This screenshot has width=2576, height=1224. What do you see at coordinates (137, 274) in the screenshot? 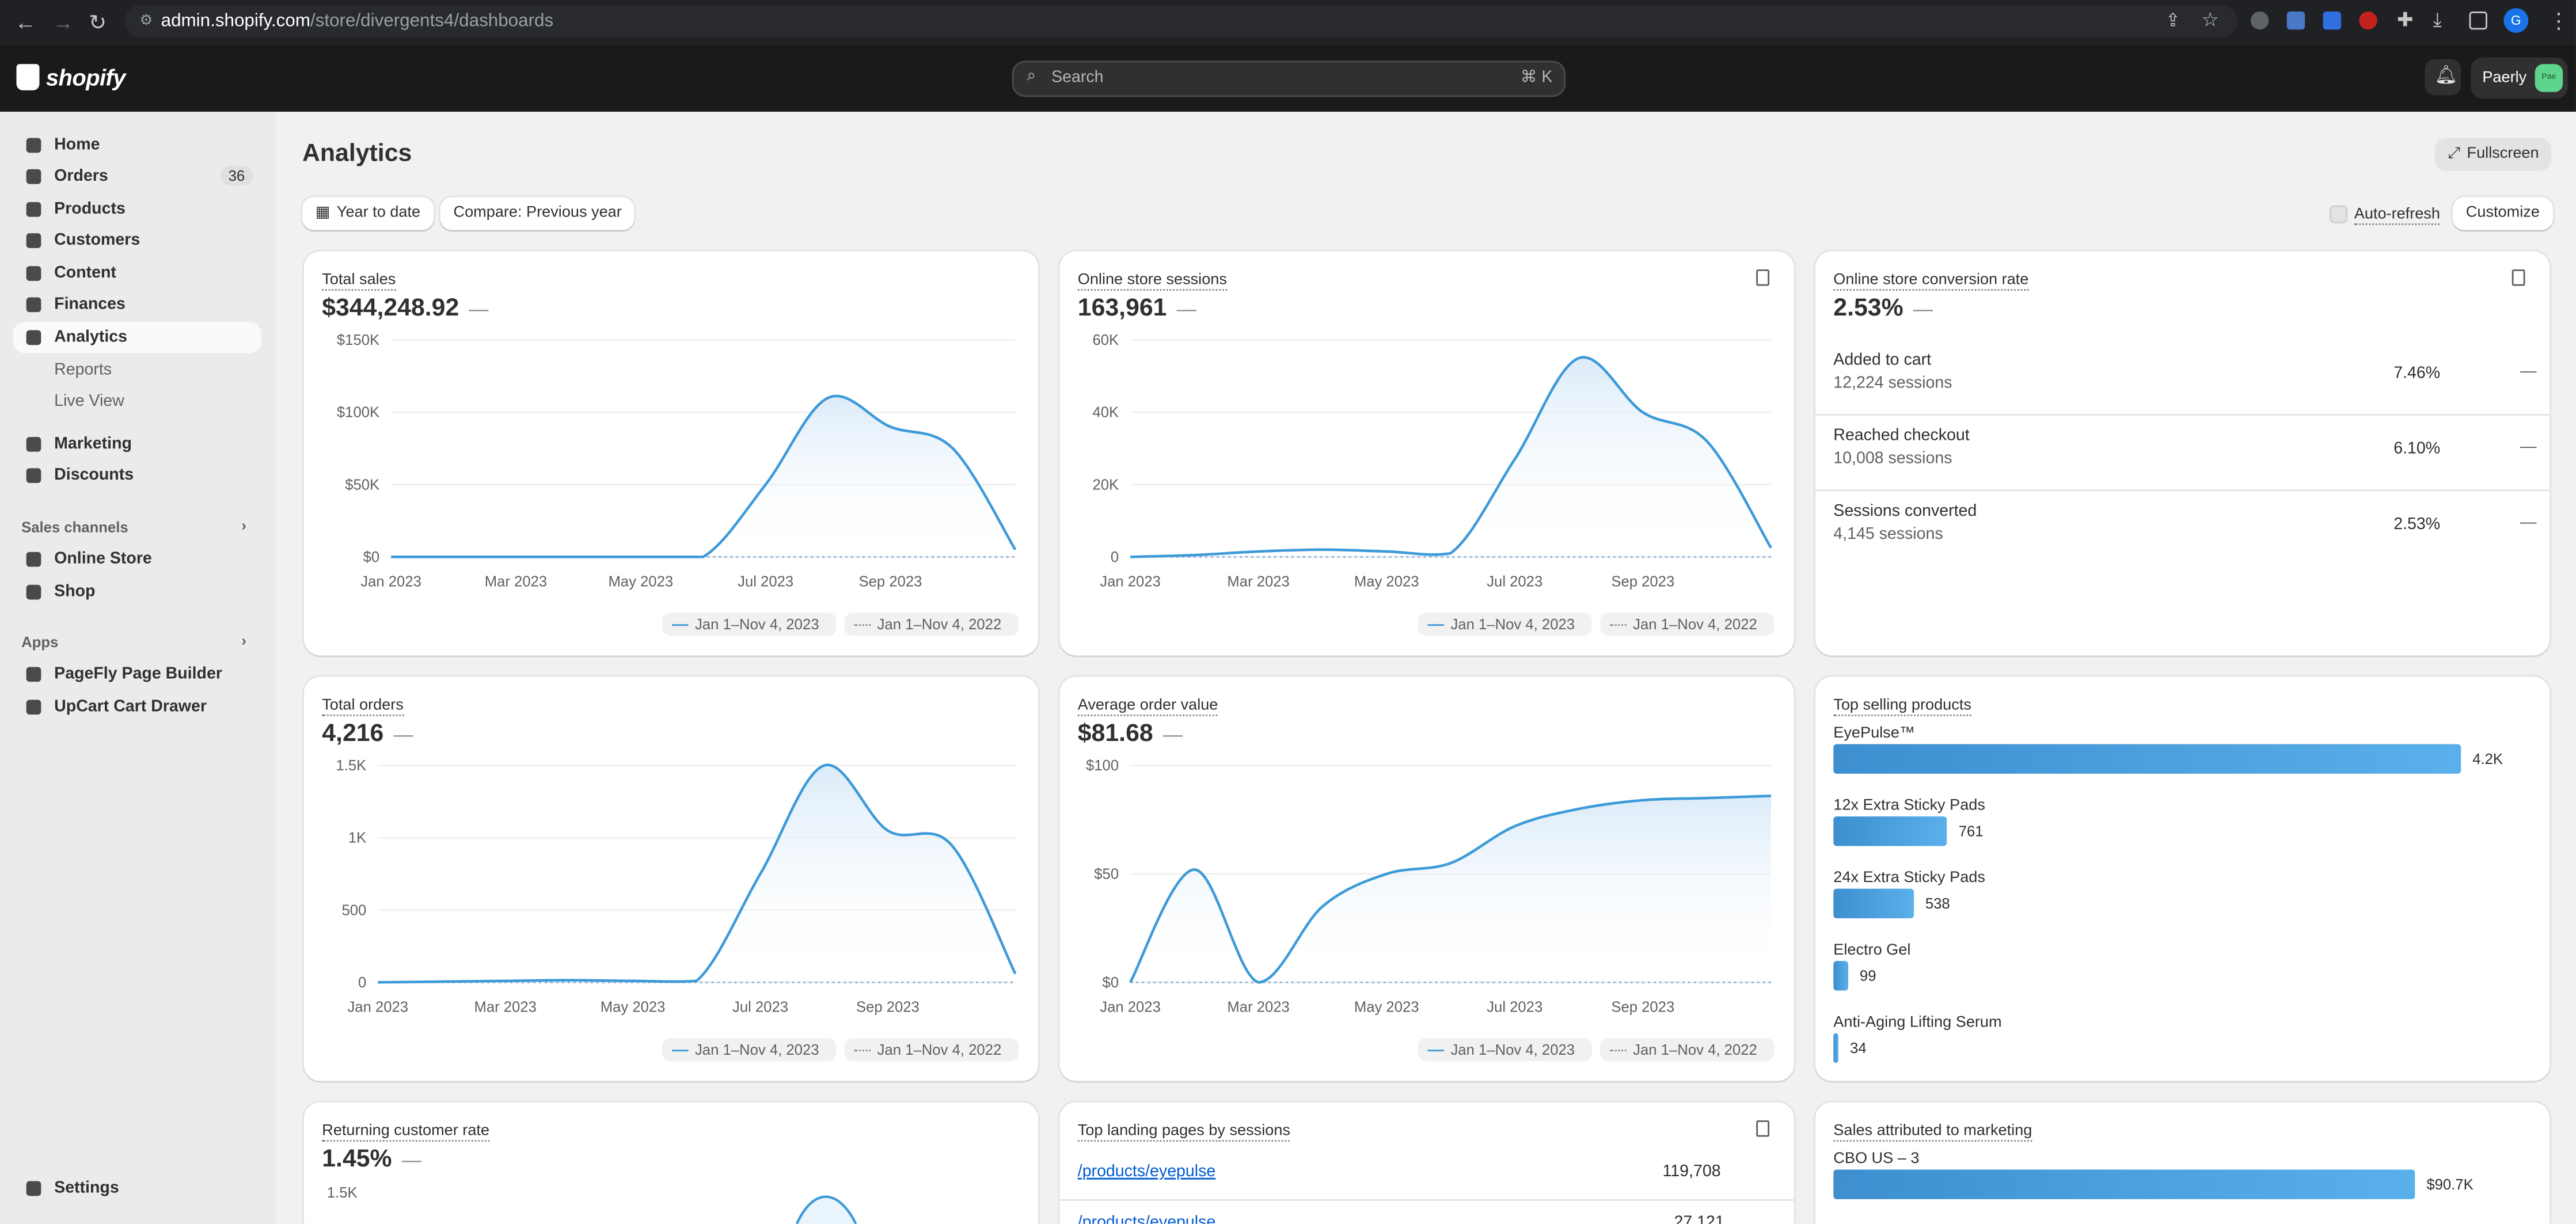
I see `sidebar-item-content: Content` at bounding box center [137, 274].